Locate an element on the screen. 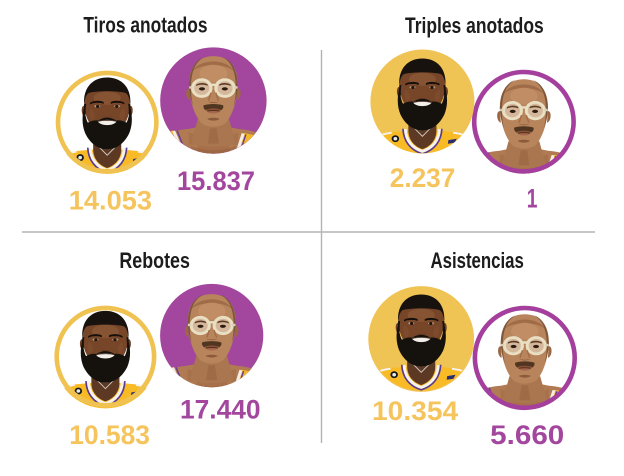  svg-text: Tiros anotados is located at coordinates (145, 25).